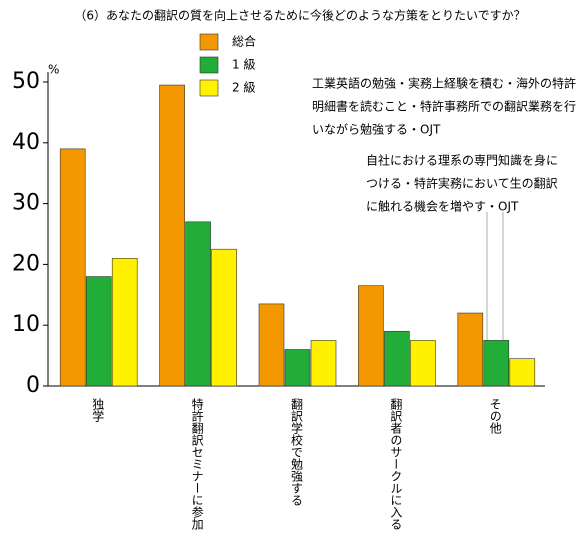 This screenshot has height=557, width=579. I want to click on chart-title: （6）あなたの翻訳の質を向上させるために今後どのような方策をとりたいですか？, so click(299, 15).